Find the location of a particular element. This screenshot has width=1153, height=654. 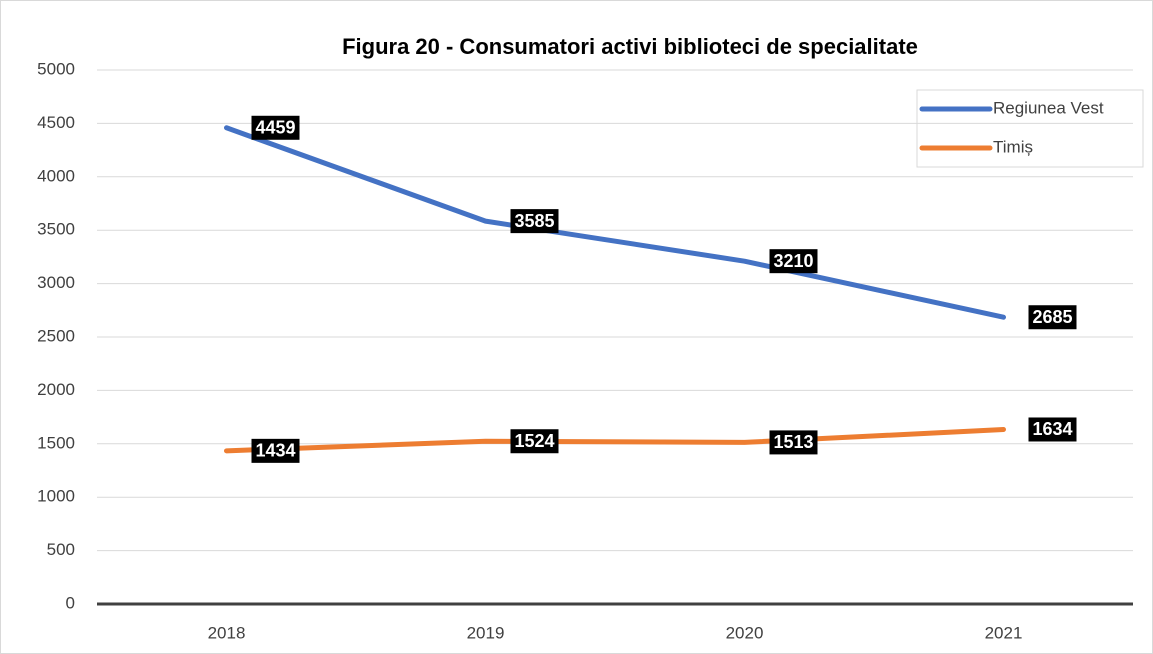

y-tick-label: 500 is located at coordinates (61, 549).